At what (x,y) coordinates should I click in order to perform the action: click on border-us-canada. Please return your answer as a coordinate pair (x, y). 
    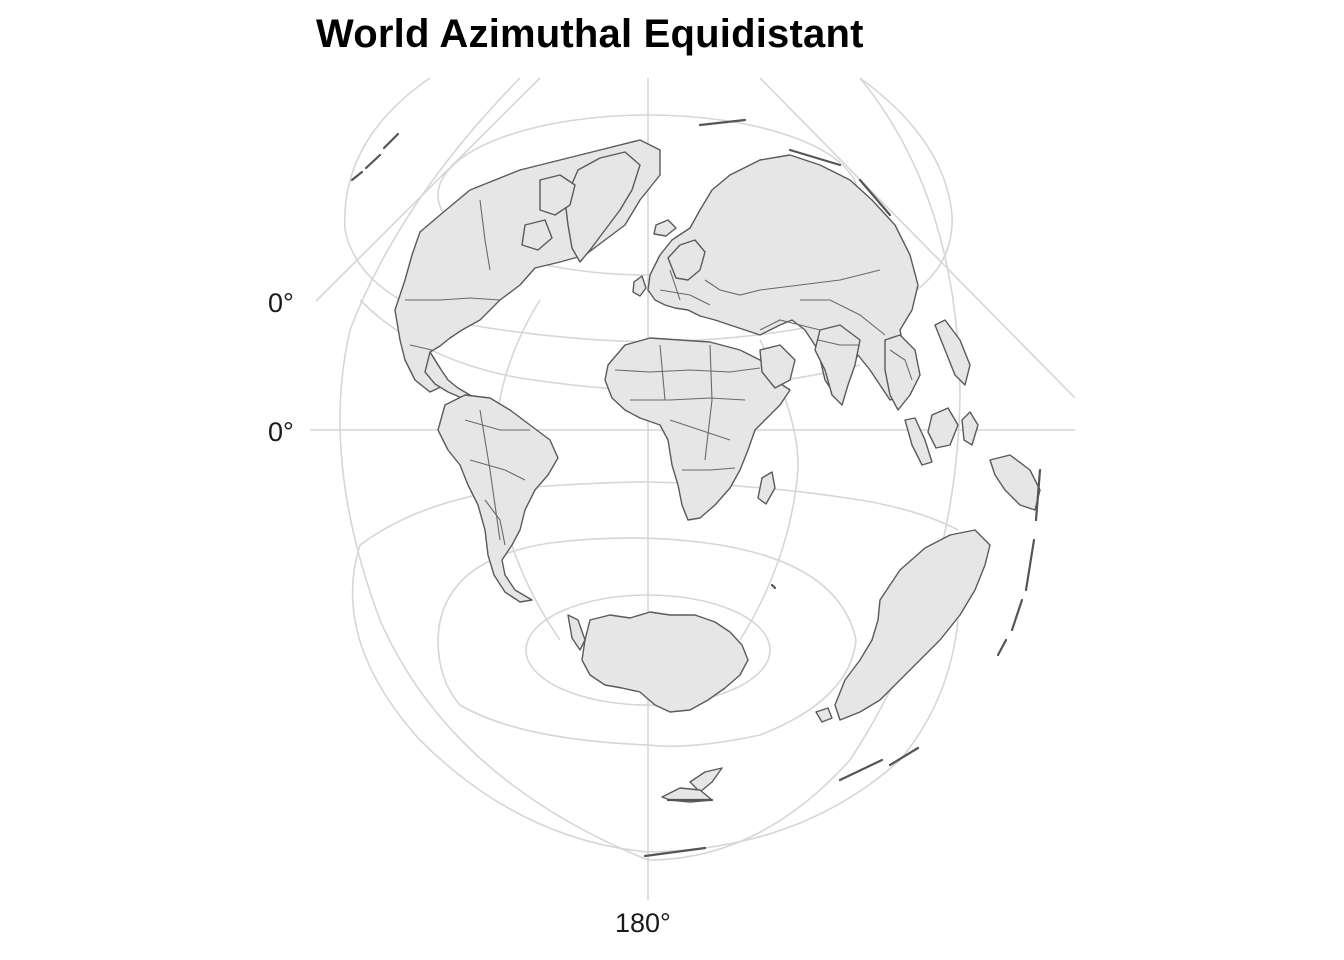
    Looking at the image, I should click on (453, 299).